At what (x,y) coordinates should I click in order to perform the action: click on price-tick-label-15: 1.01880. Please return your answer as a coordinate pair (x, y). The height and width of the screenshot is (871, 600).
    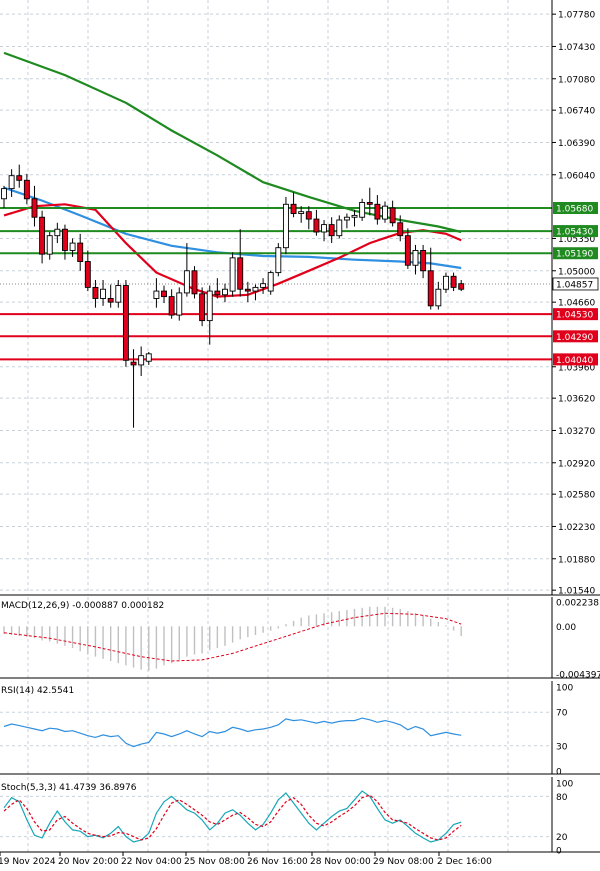
    Looking at the image, I should click on (576, 560).